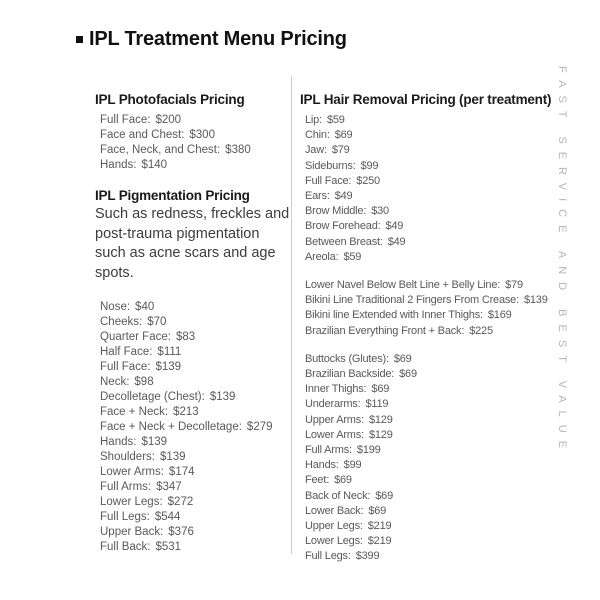 This screenshot has width=600, height=600. What do you see at coordinates (333, 404) in the screenshot?
I see `item-label: Underarms:` at bounding box center [333, 404].